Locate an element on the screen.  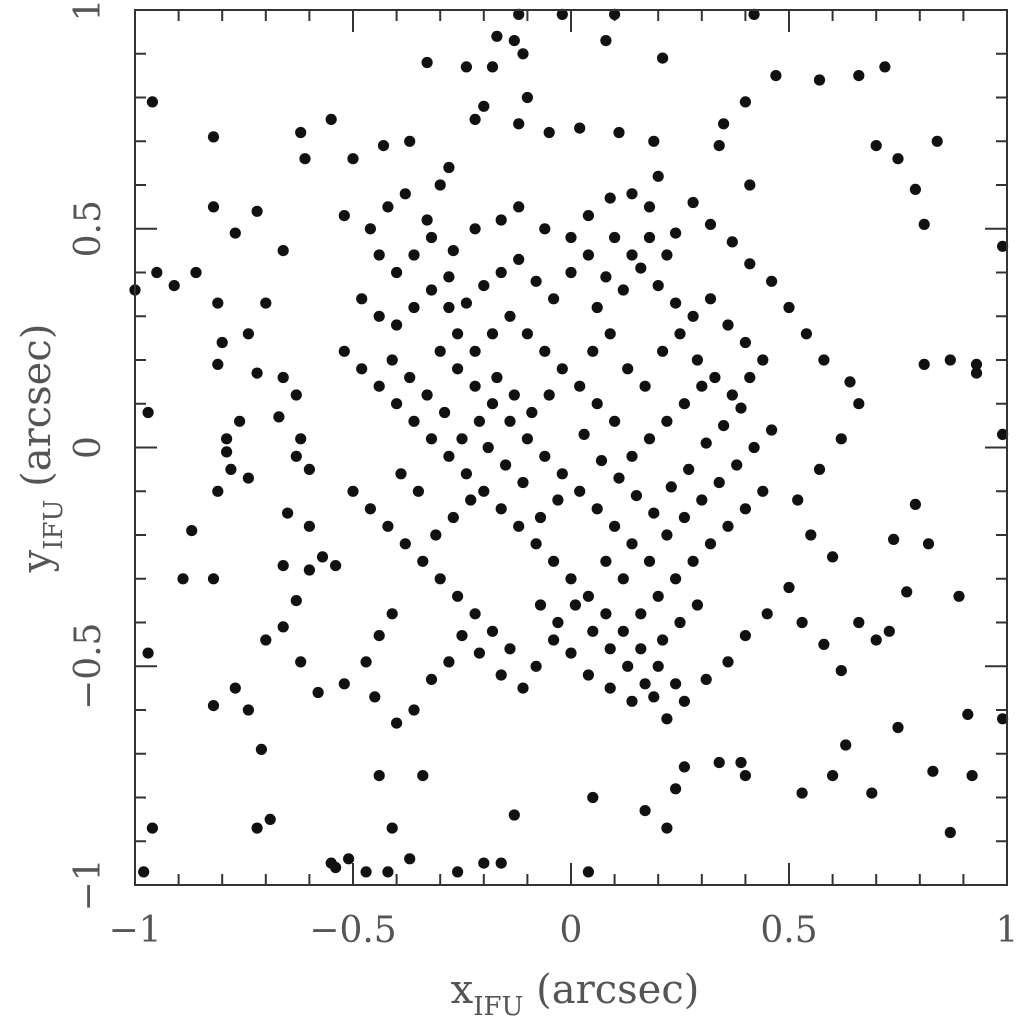
x-tick-labels: −1 −0.5 0 0.5 1 is located at coordinates (563, 930).